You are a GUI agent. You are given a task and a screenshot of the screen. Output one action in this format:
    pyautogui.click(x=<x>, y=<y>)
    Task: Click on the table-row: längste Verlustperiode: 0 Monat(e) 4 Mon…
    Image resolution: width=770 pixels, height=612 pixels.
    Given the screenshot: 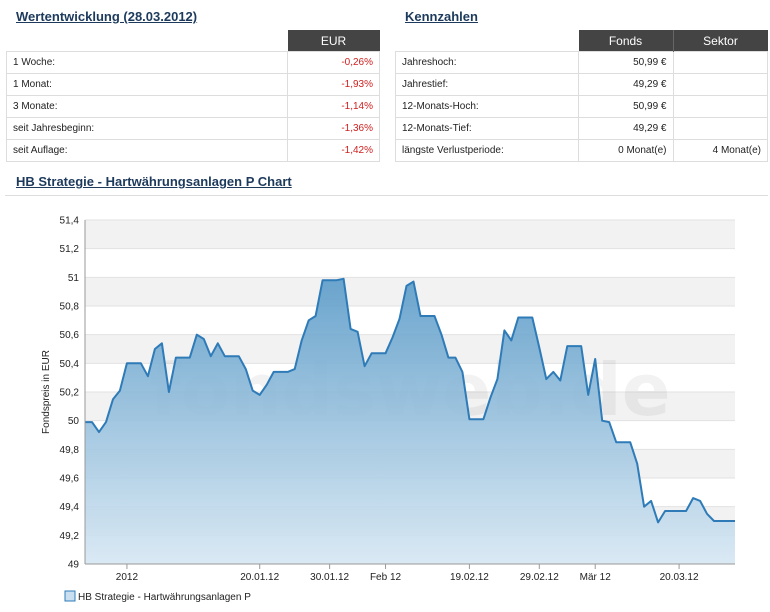 What is the action you would take?
    pyautogui.click(x=581, y=150)
    